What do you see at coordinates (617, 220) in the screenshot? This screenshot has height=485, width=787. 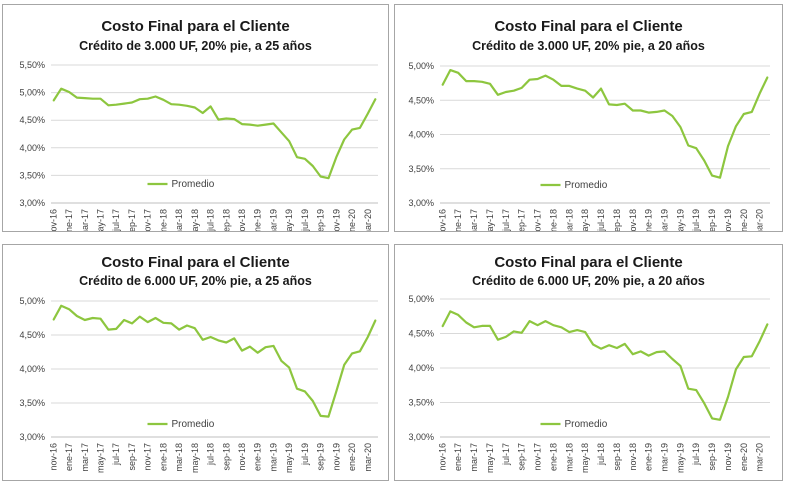 I see `x-tick-label: sep-18` at bounding box center [617, 220].